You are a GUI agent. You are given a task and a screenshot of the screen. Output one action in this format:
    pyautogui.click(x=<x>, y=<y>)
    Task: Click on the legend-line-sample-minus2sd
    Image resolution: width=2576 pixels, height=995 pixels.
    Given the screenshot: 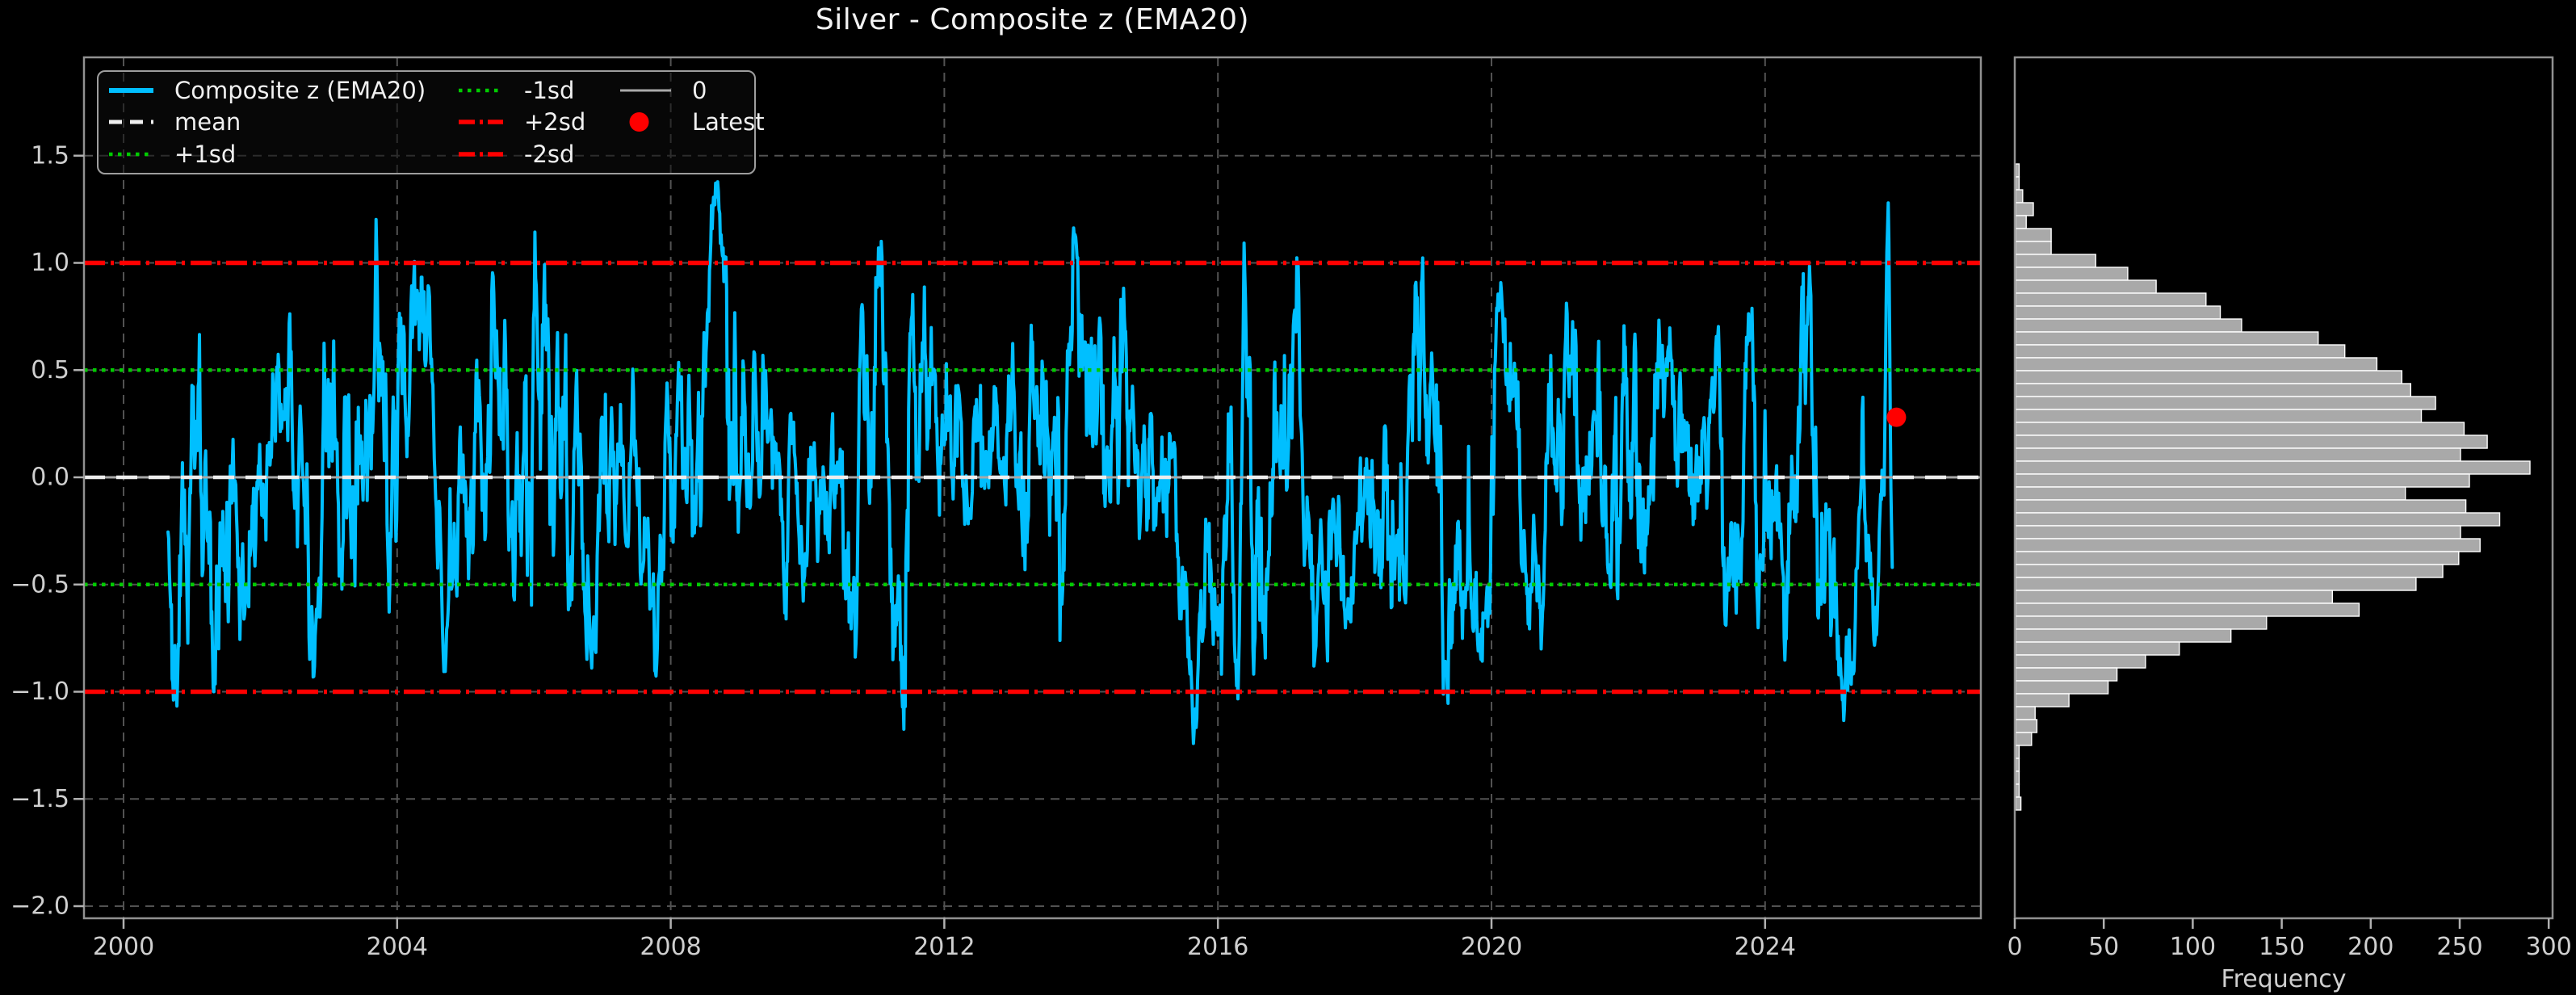 What is the action you would take?
    pyautogui.click(x=481, y=154)
    